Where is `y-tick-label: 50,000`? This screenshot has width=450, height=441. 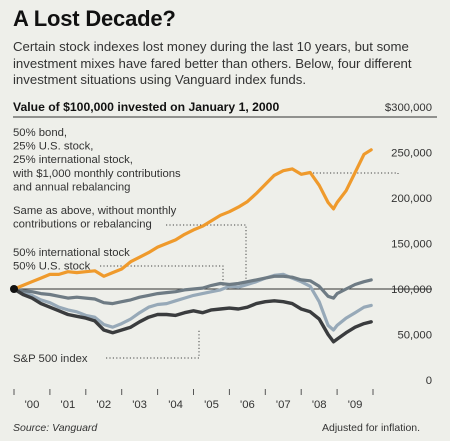
y-tick-label: 50,000 is located at coordinates (414, 336).